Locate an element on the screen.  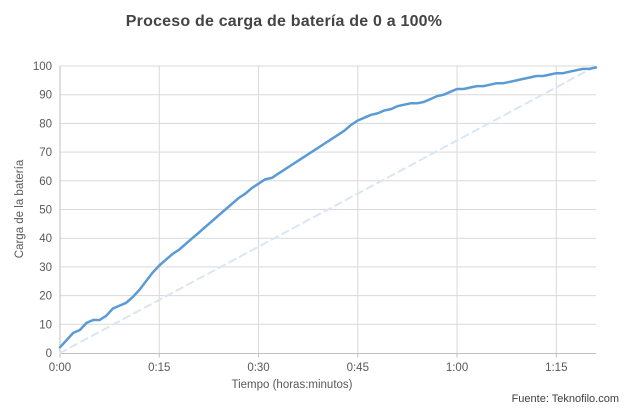
x-tick-label: 1:15 is located at coordinates (556, 368).